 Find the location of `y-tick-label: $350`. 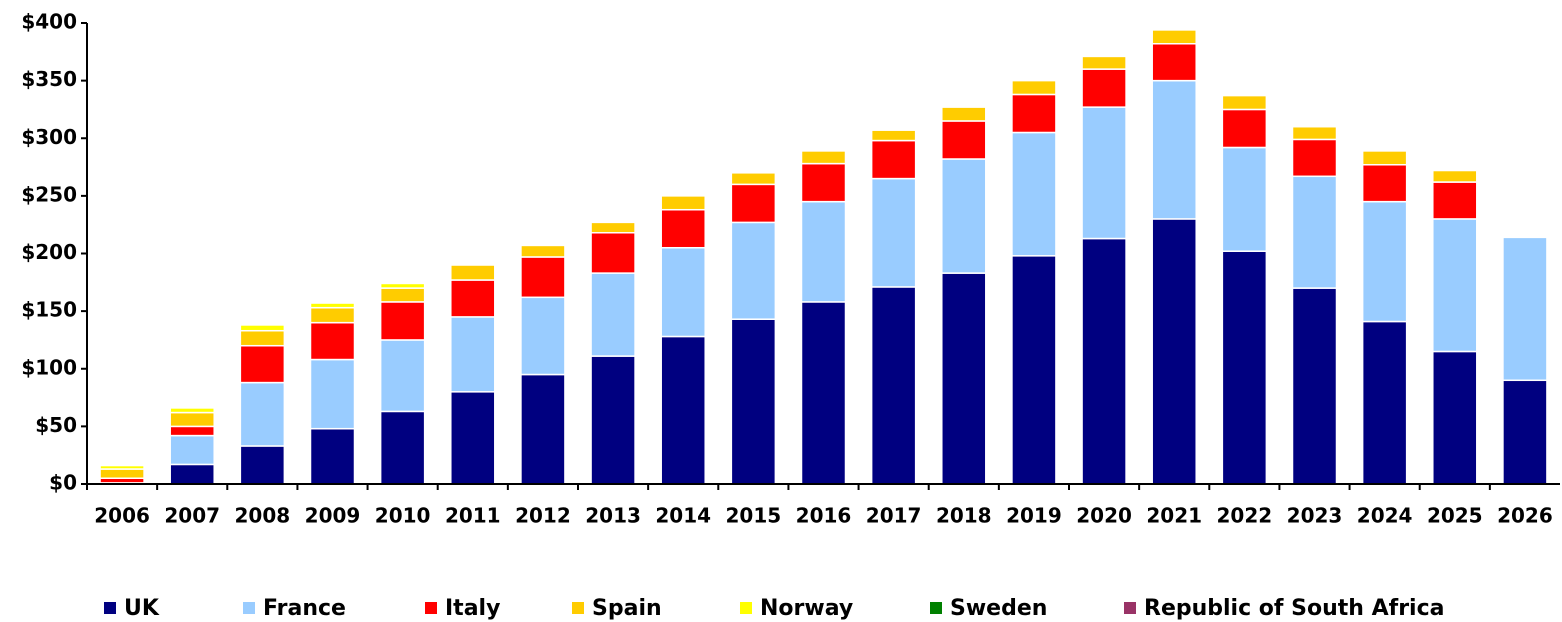

y-tick-label: $350 is located at coordinates (49, 79).